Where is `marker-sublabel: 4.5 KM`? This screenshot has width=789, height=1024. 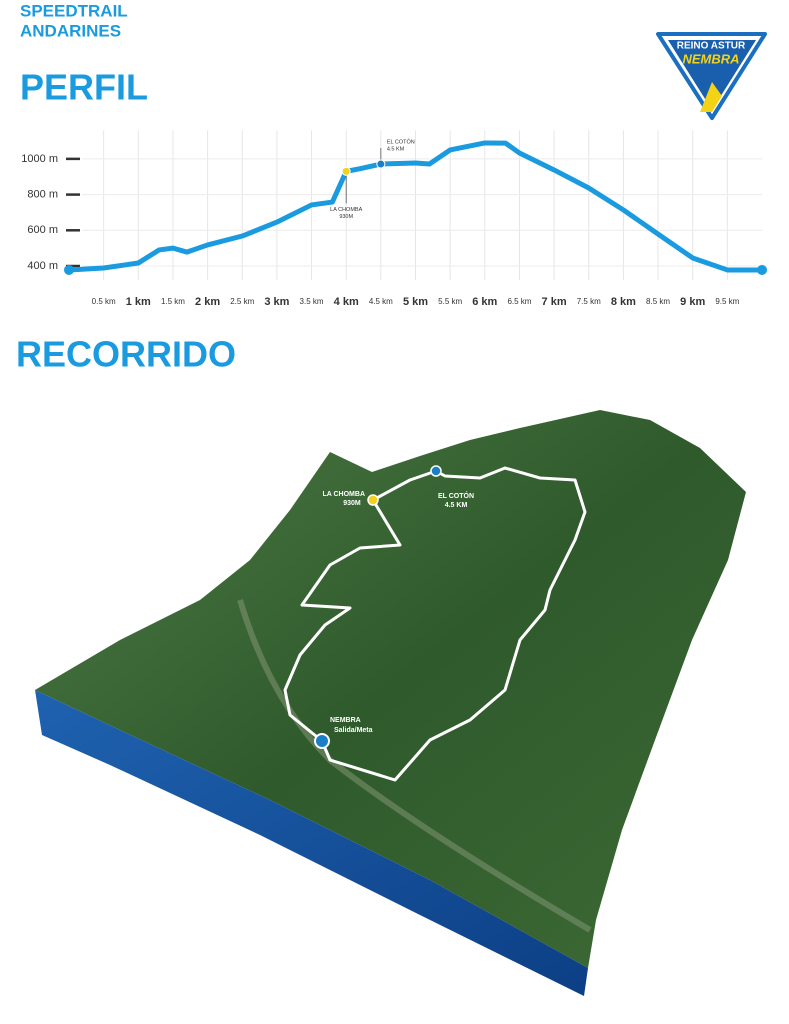
marker-sublabel: 4.5 KM is located at coordinates (396, 150).